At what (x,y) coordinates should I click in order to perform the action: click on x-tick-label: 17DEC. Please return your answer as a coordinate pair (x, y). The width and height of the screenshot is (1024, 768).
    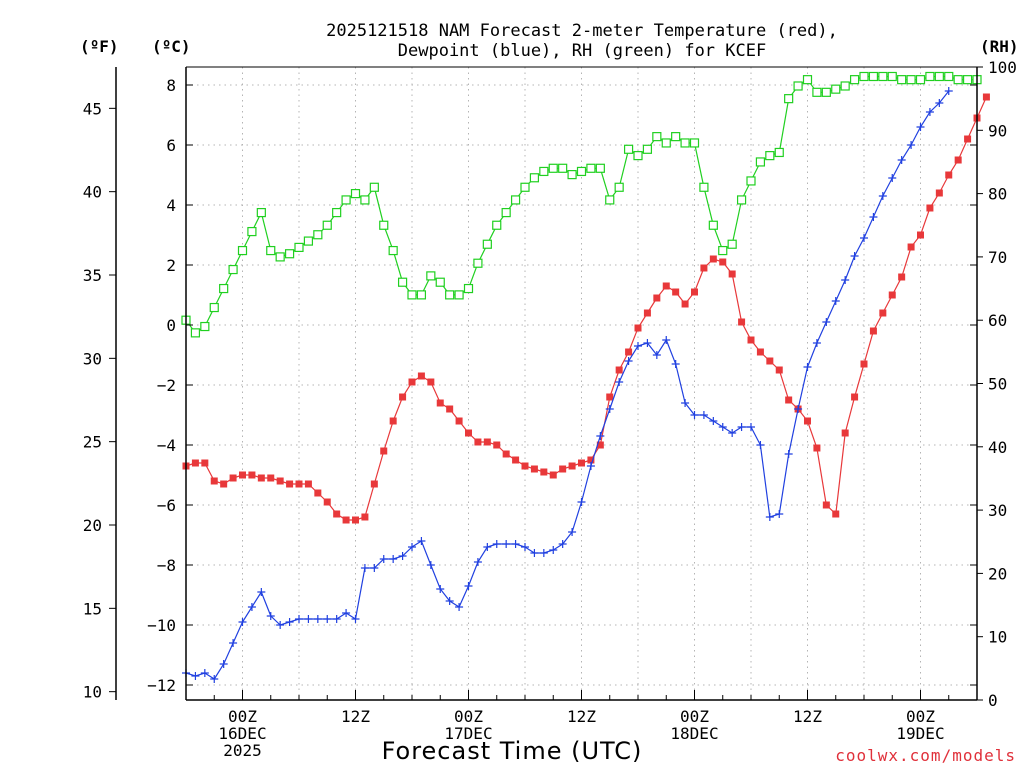
    Looking at the image, I should click on (468, 733).